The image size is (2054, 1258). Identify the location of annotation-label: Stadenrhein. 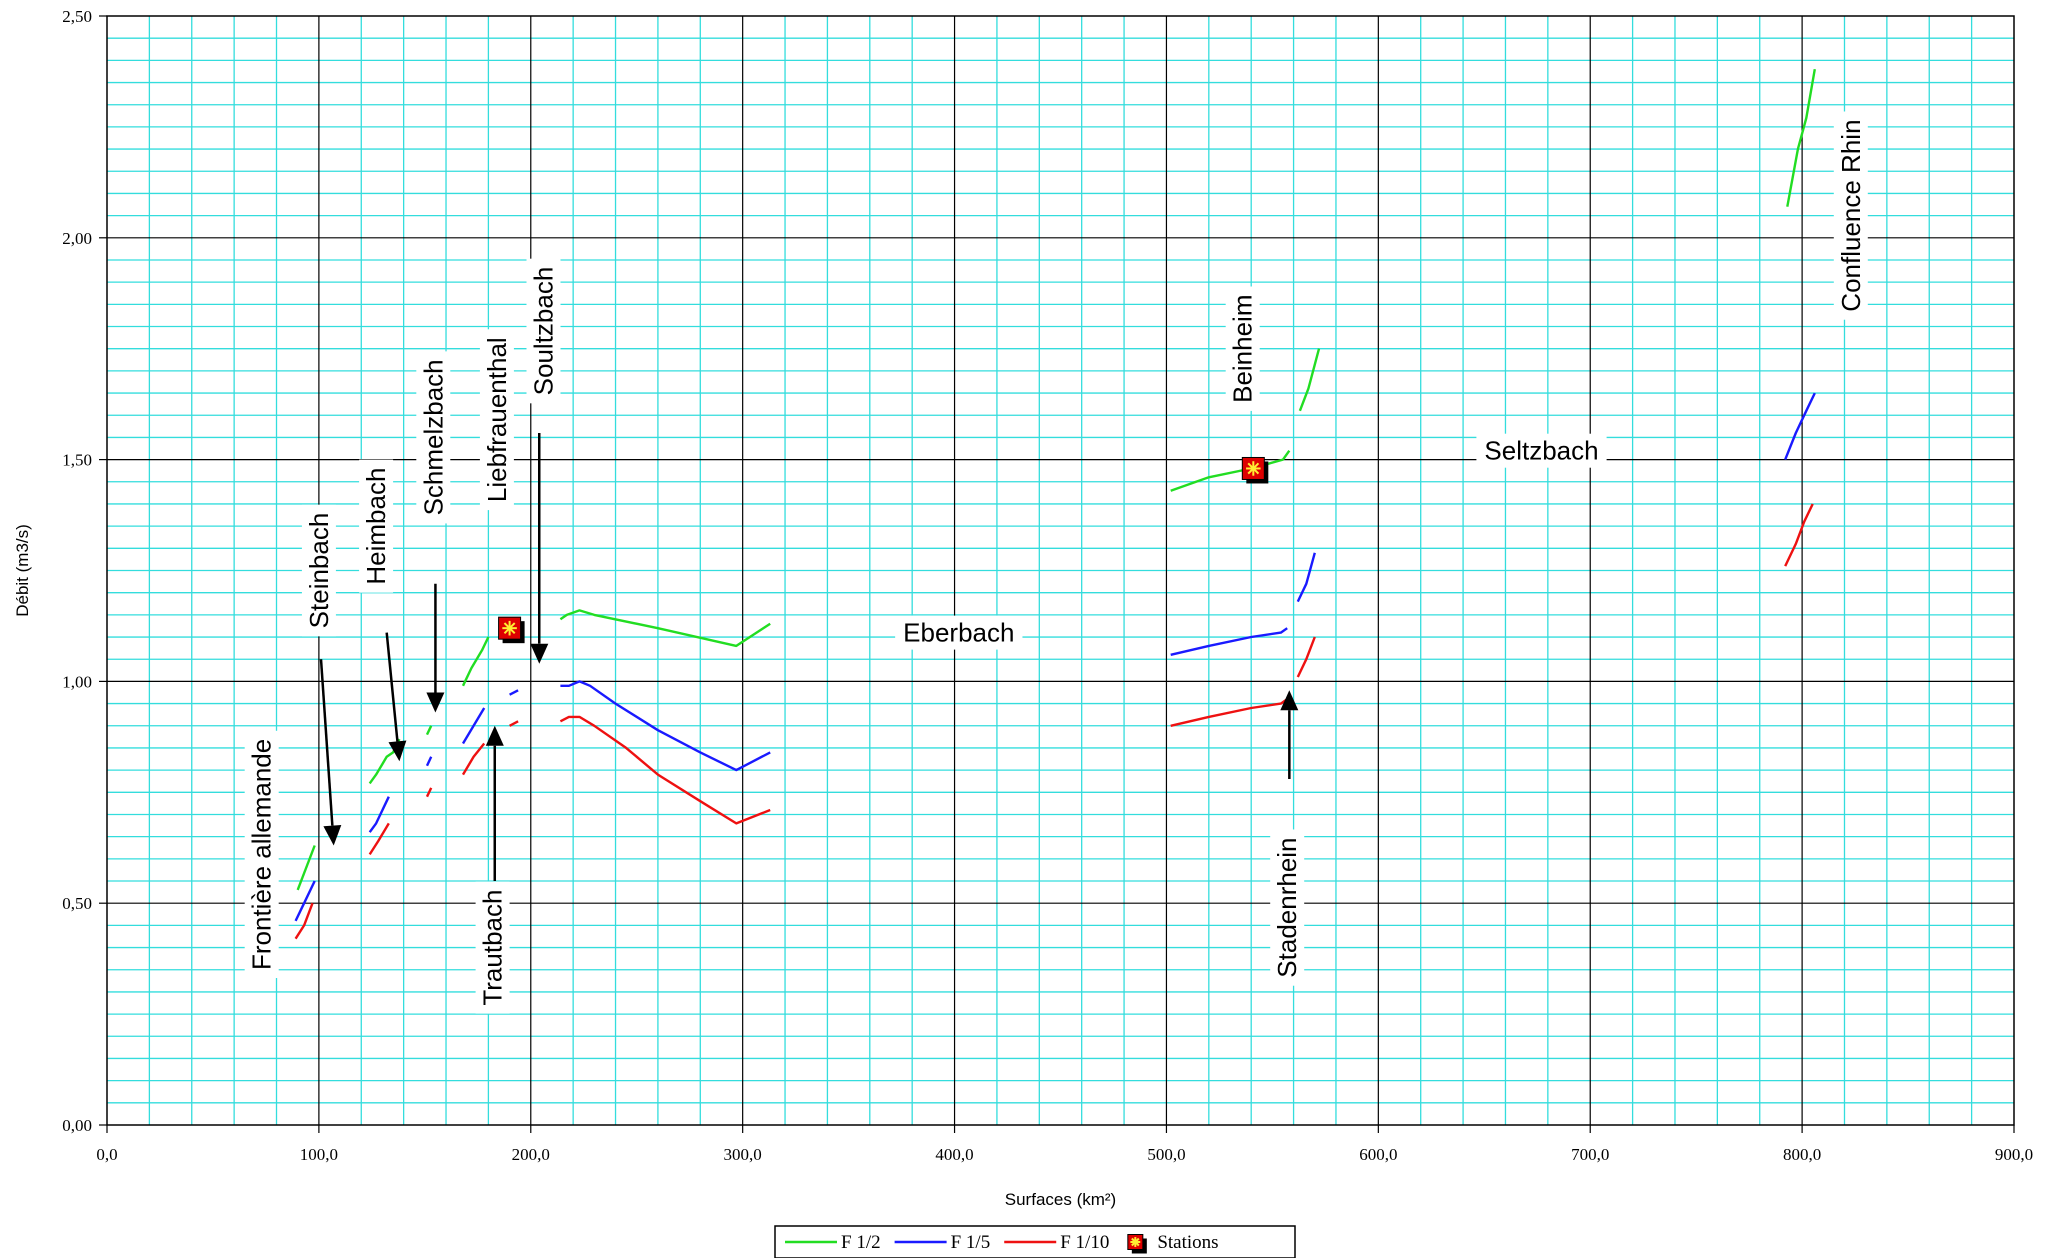
(1287, 907).